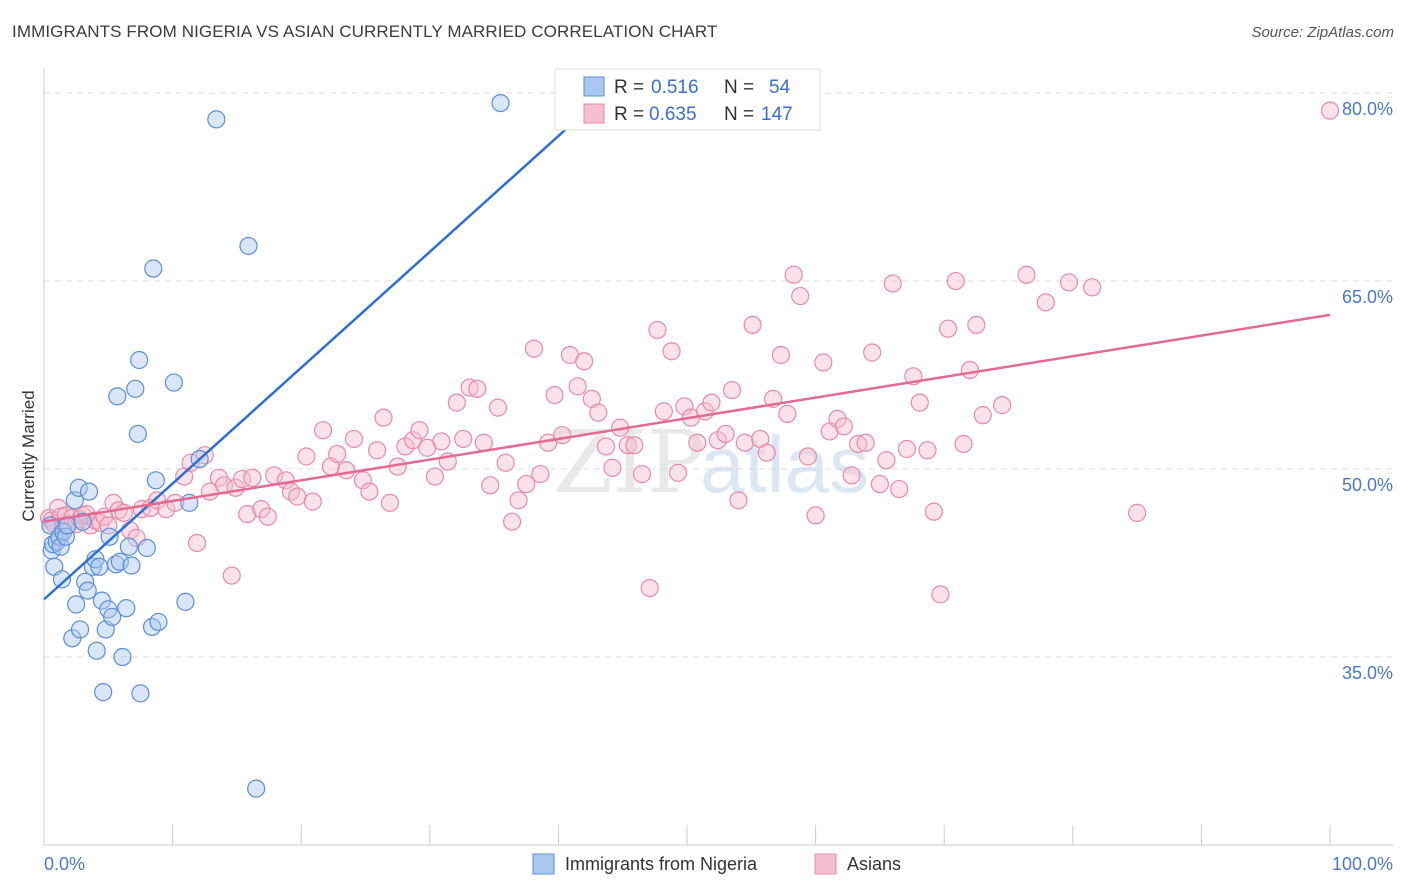 This screenshot has height=892, width=1406. I want to click on source-label: Source: ZipAtlas.com, so click(1322, 32).